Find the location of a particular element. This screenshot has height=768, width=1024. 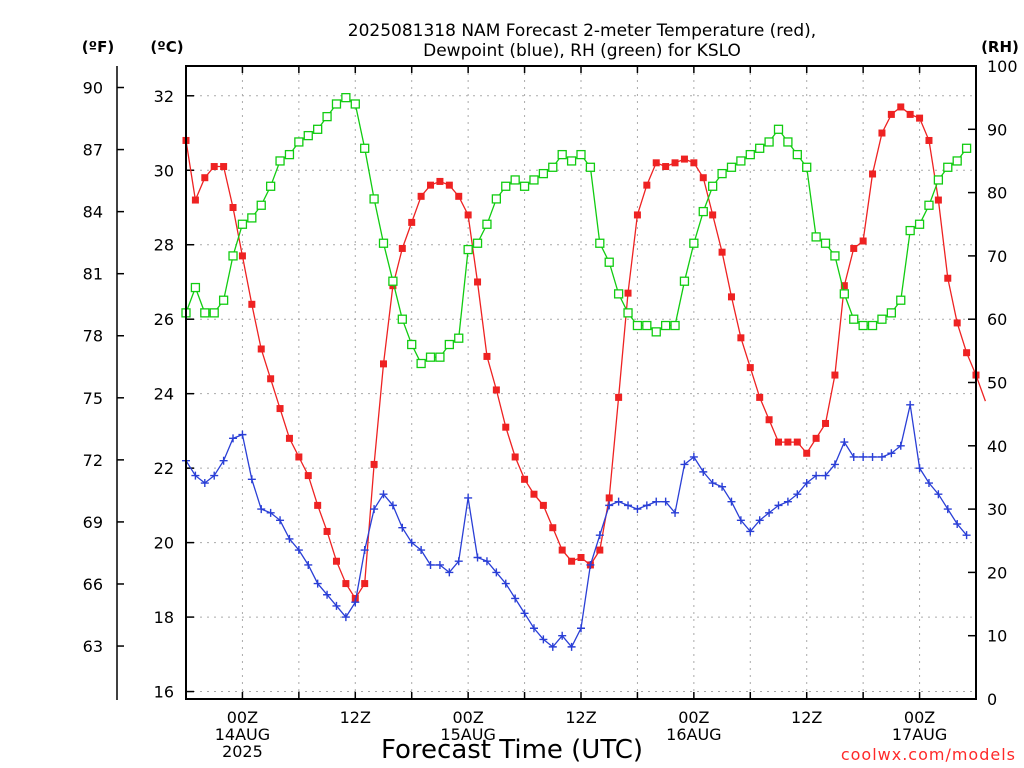

rh-tick-label: 30 is located at coordinates (997, 509).